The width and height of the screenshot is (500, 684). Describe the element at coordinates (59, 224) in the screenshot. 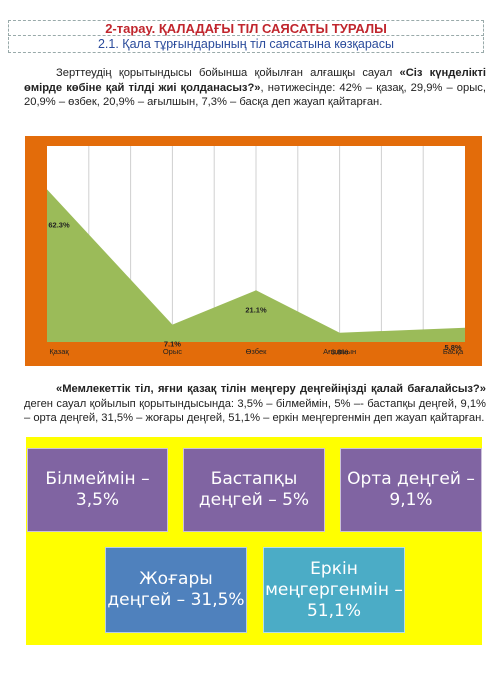

I see `data-label: 62.3%` at that location.